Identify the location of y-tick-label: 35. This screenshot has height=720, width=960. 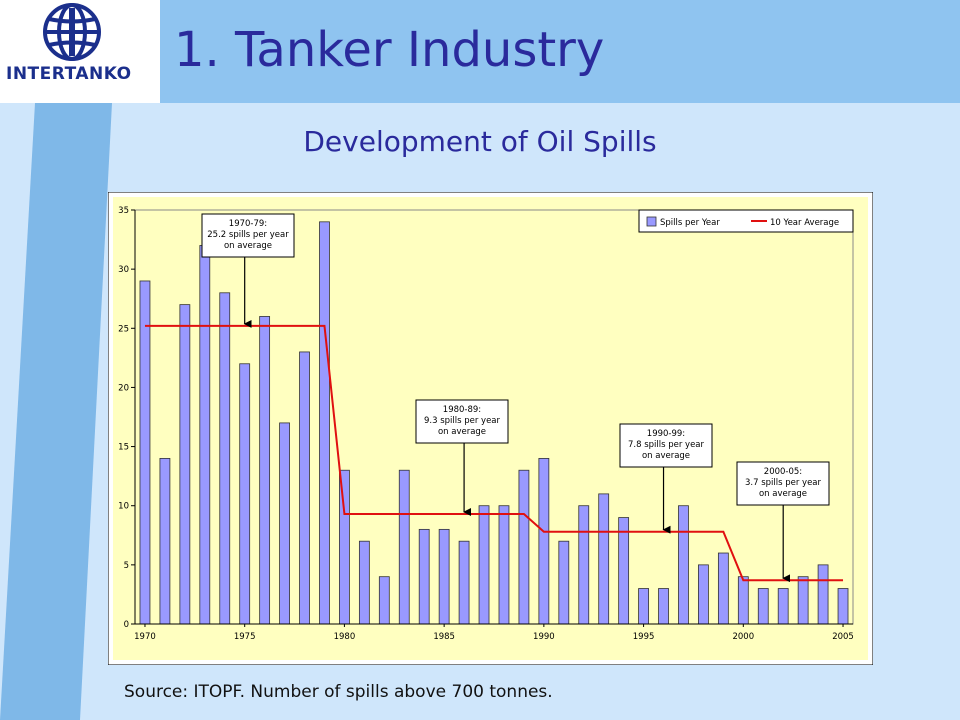
(123, 211).